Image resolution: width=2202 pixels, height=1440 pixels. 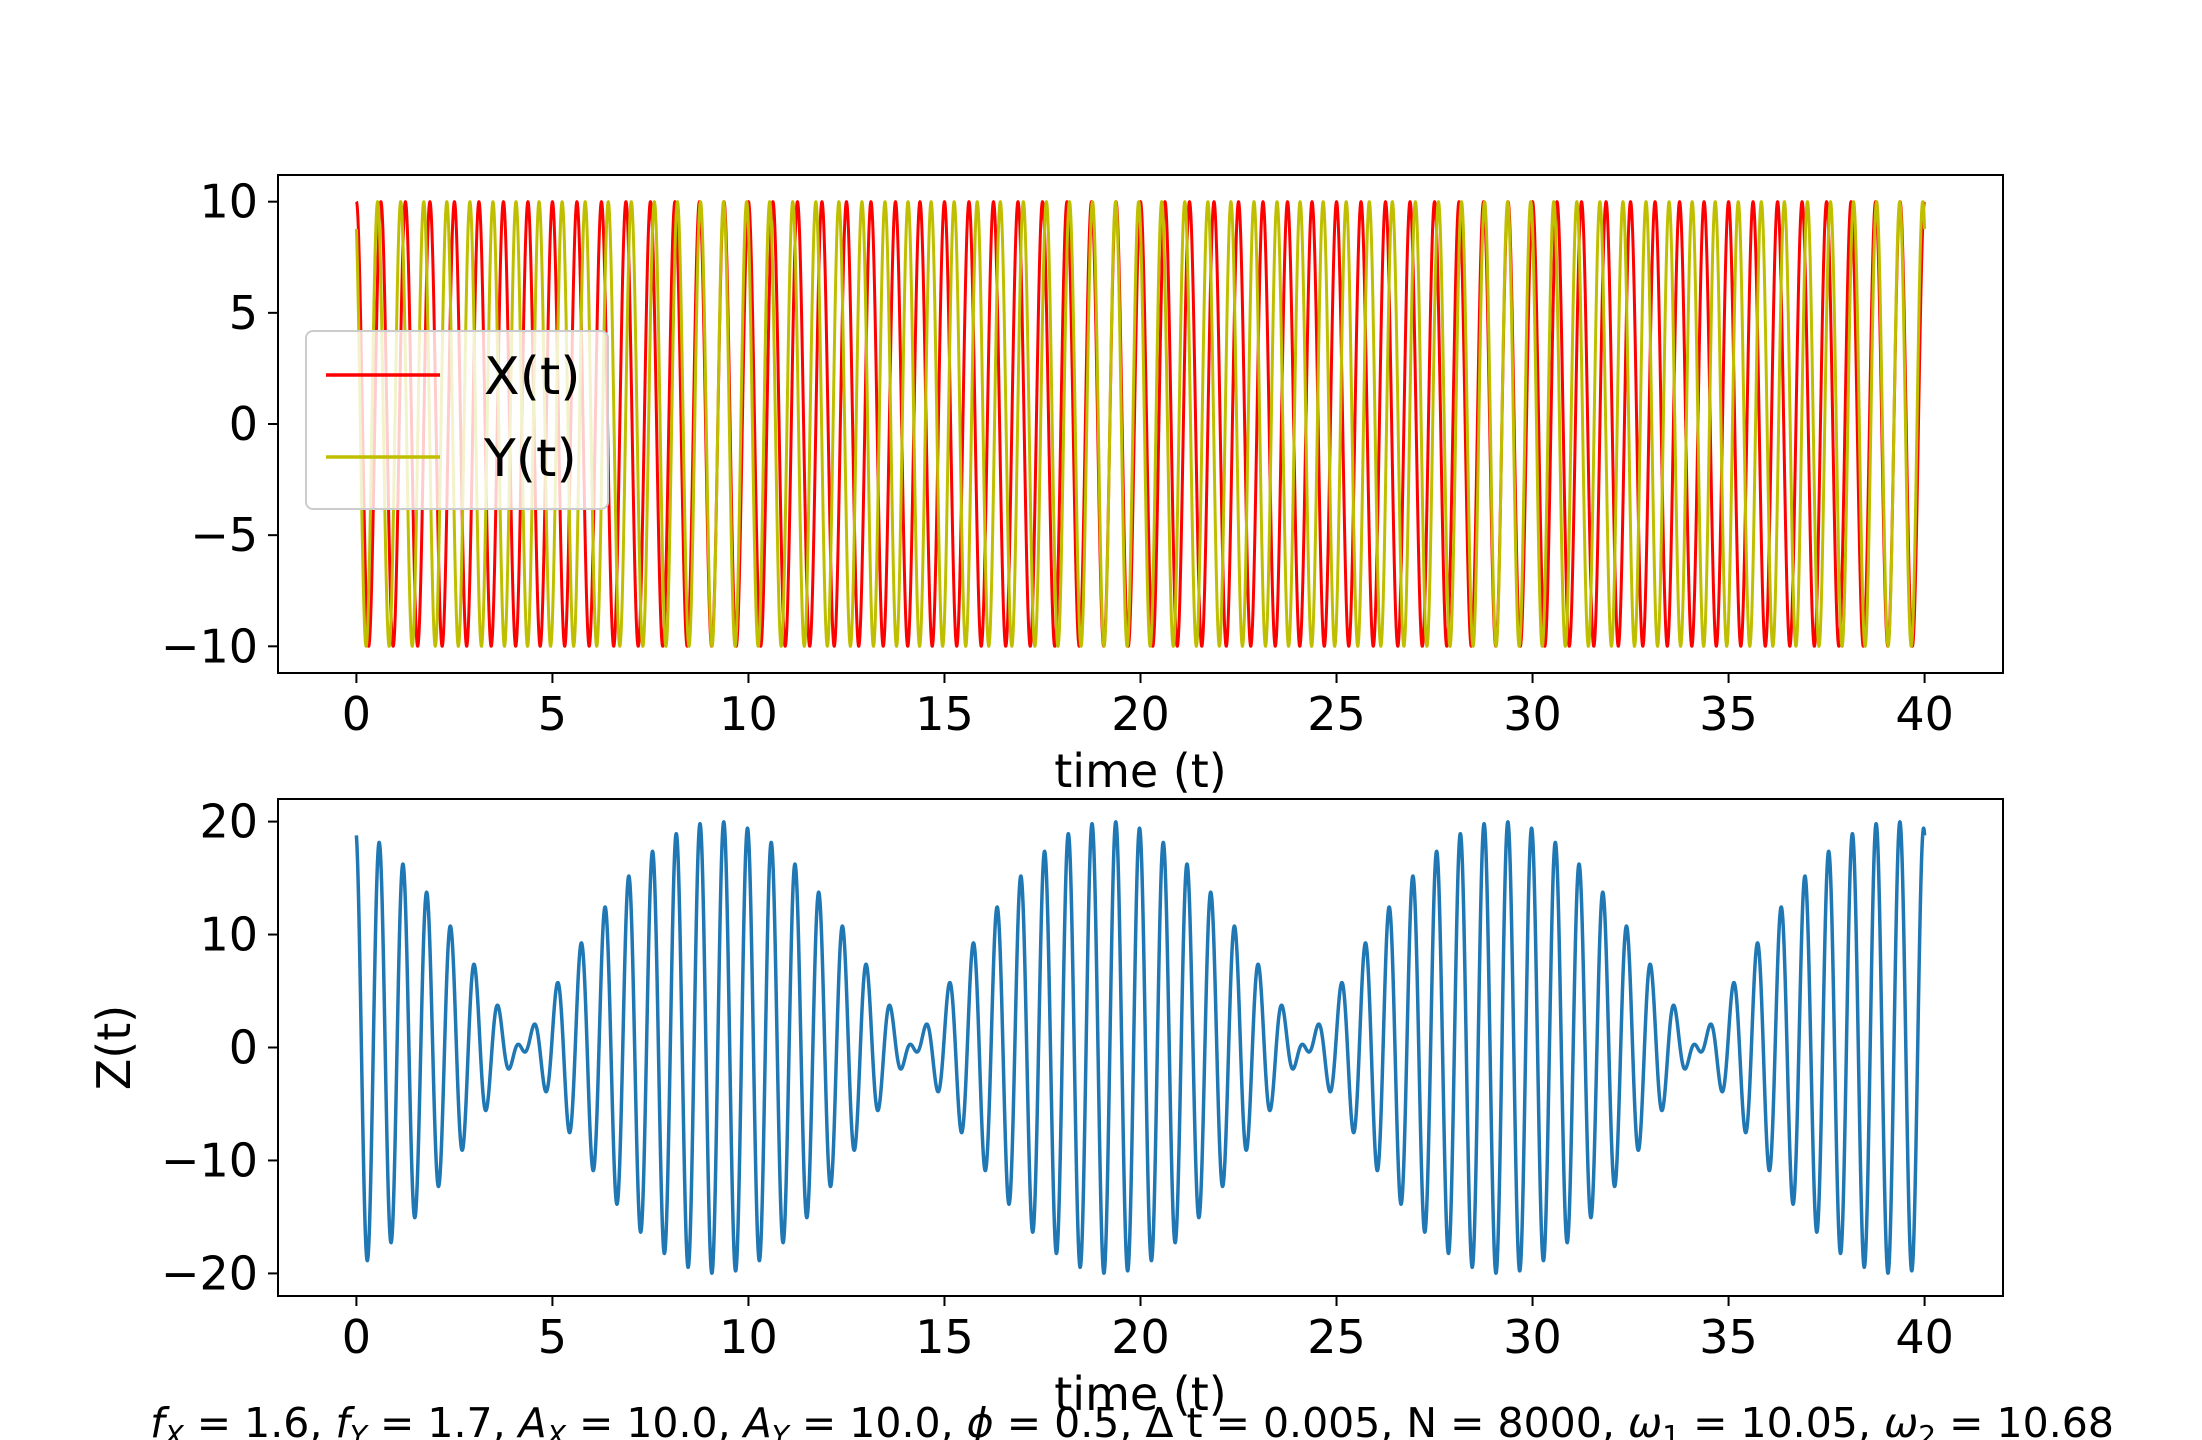 I want to click on caption-w1-symbol: ω, so click(x=1645, y=1419).